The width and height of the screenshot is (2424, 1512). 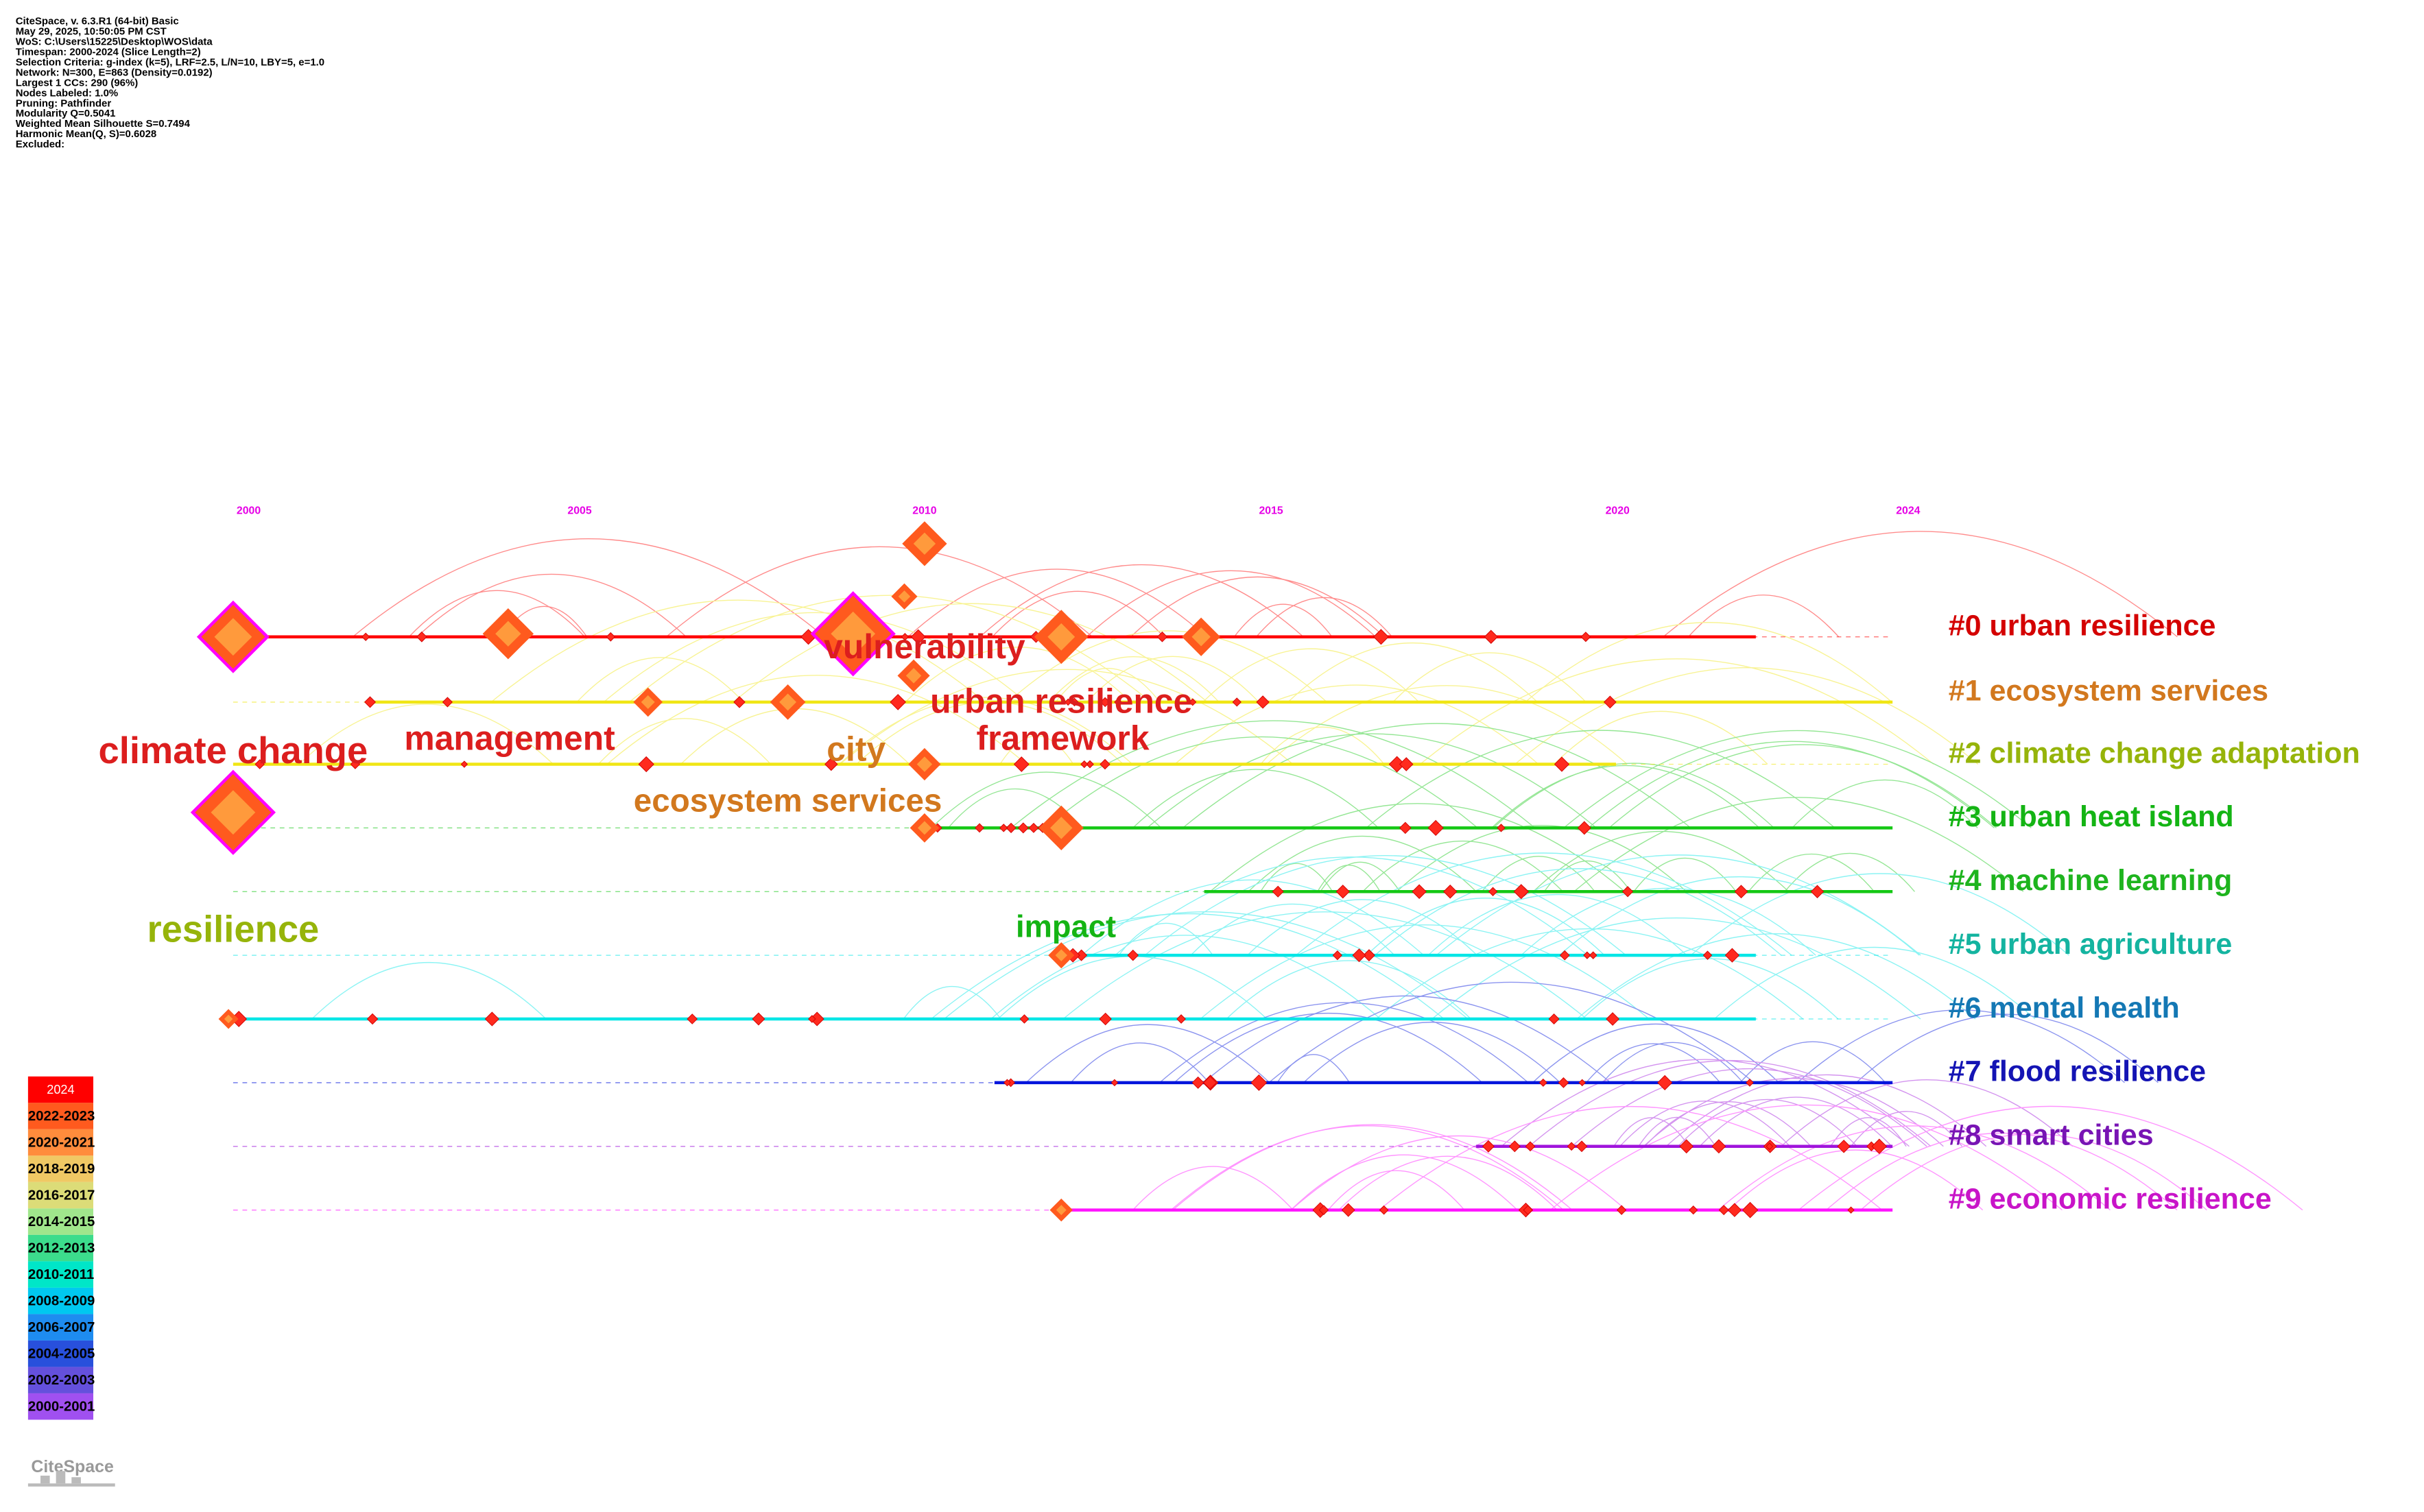 I want to click on header-line: Pruning: Pathfinder, so click(x=64, y=103).